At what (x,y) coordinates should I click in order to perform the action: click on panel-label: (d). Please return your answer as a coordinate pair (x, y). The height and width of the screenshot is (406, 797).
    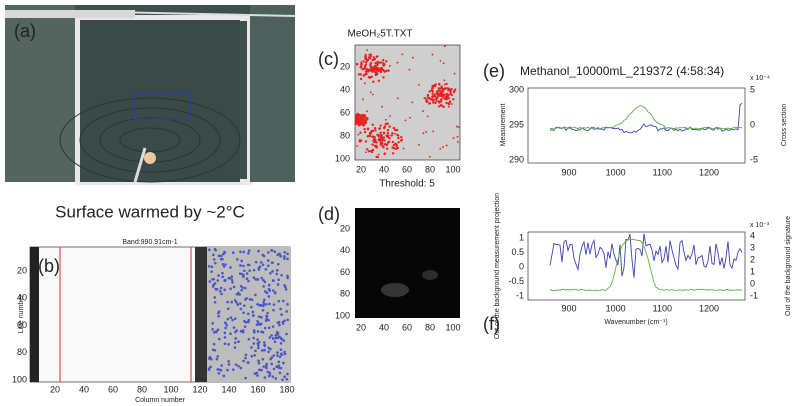
    Looking at the image, I should click on (329, 214).